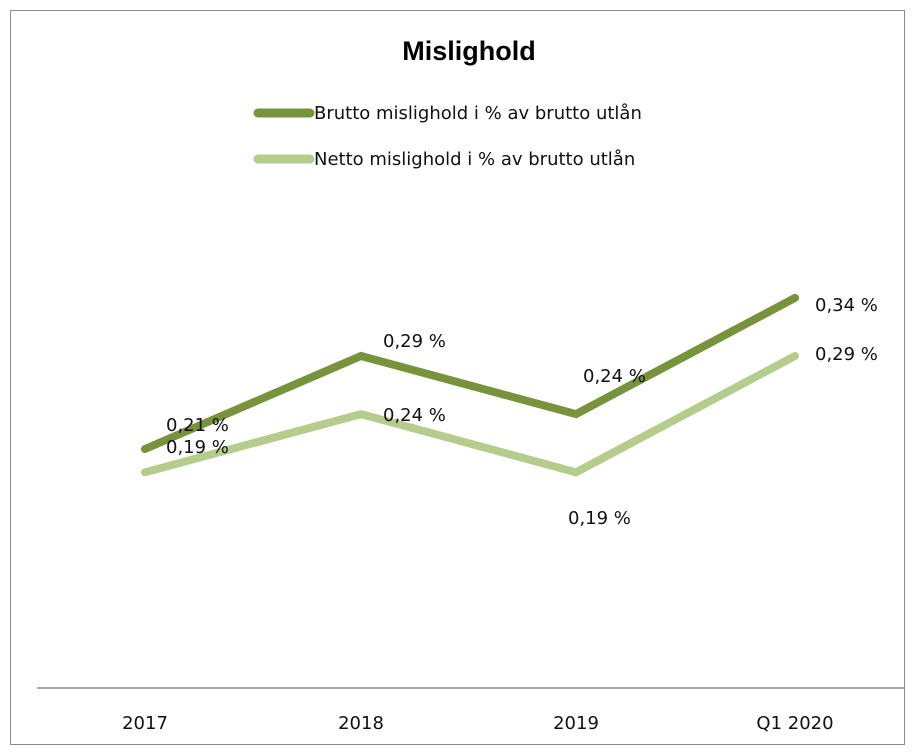  Describe the element at coordinates (468, 51) in the screenshot. I see `chart-title: Mislighold` at that location.